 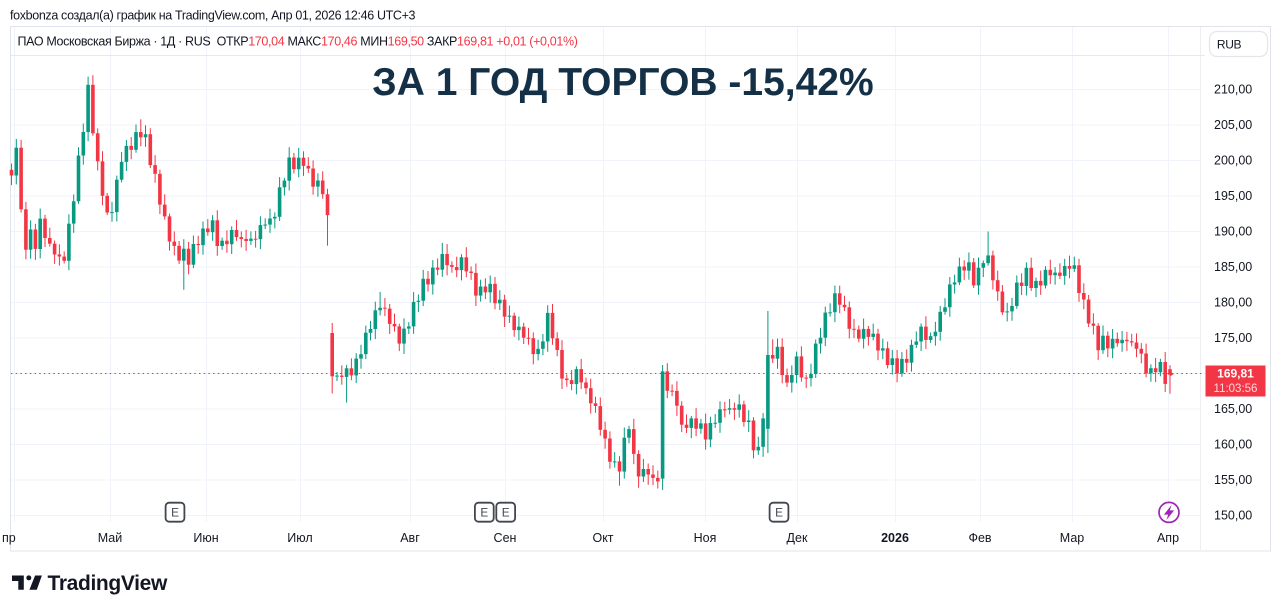 I want to click on svg-text: 150,00, so click(x=1233, y=515).